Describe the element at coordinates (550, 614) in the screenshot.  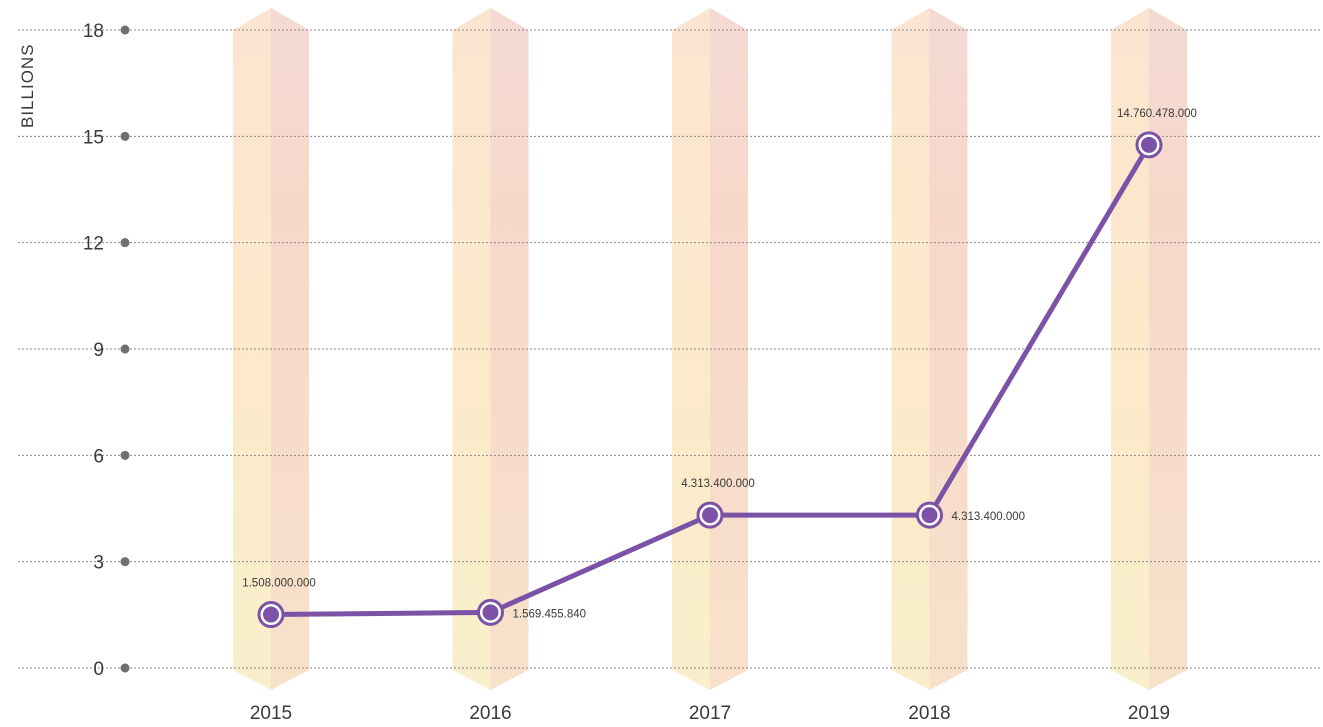
I see `data-label: 1.569.455.840` at that location.